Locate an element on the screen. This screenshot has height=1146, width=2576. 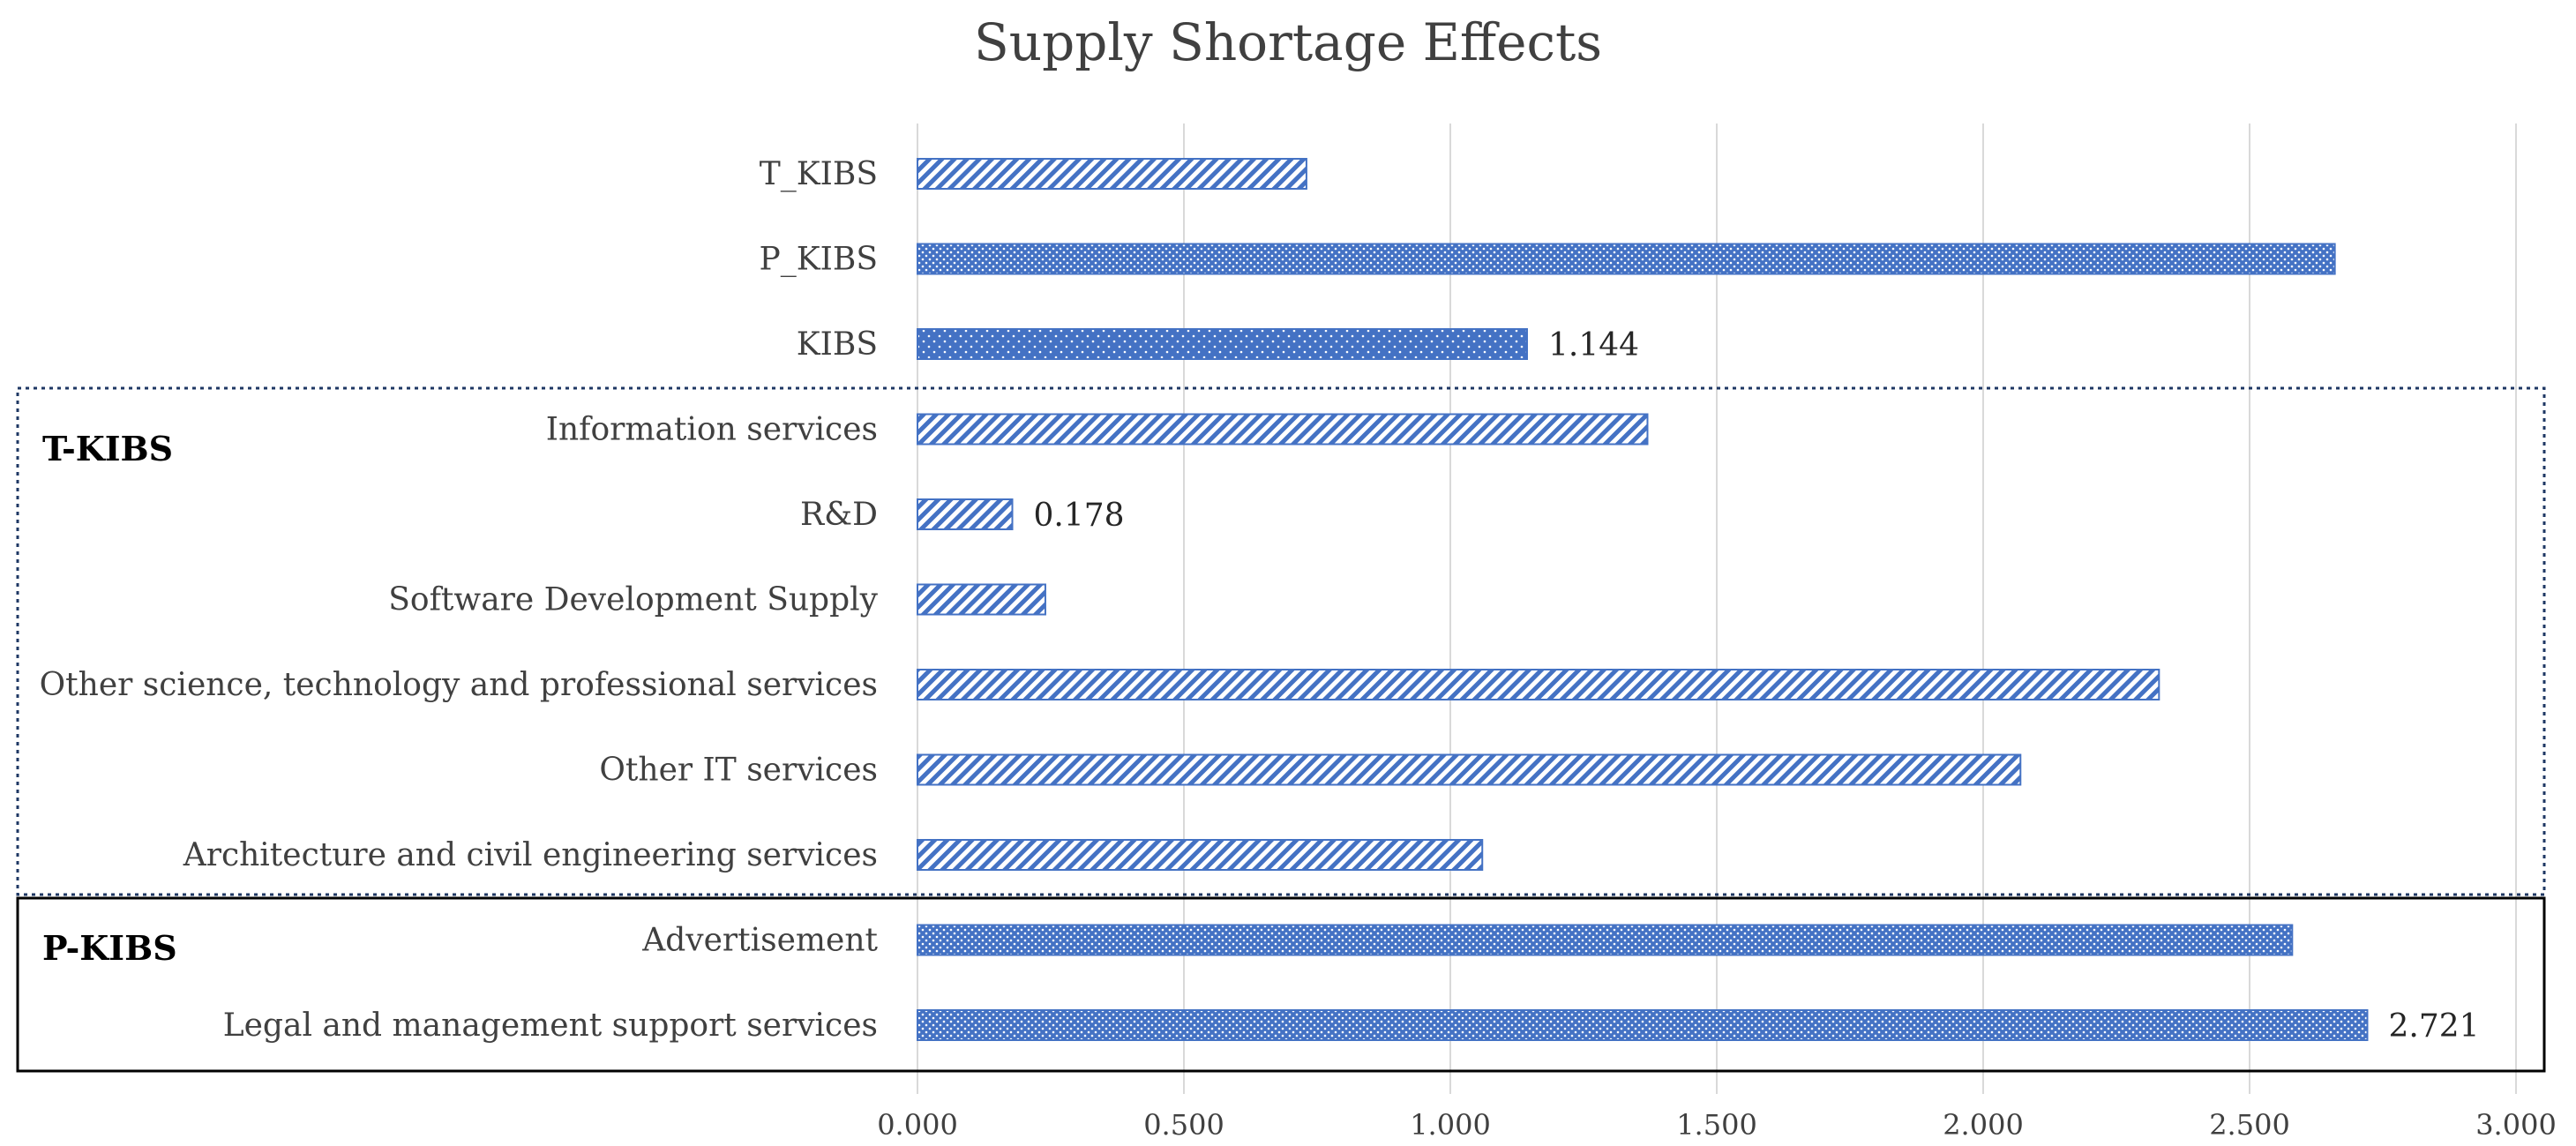
group-label-p-kibs: P-KIBS is located at coordinates (110, 948).